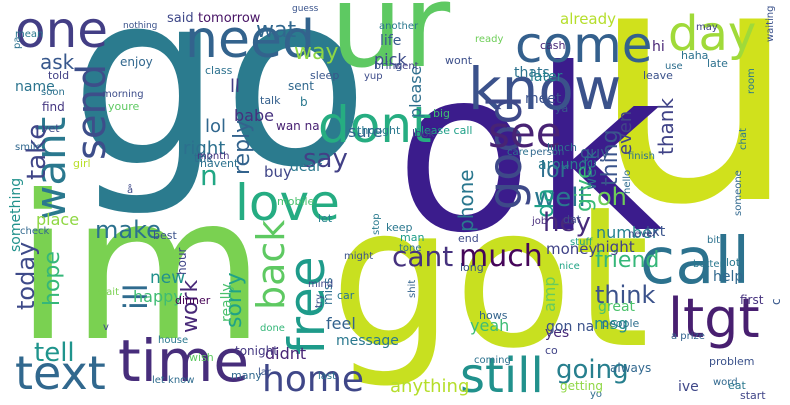  Describe the element at coordinates (254, 115) in the screenshot. I see `word: babe` at that location.